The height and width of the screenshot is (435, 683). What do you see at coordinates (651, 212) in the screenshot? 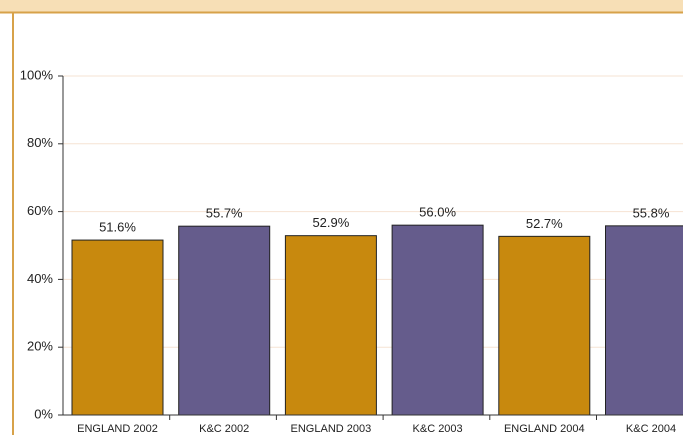
I see `value-label: 55.8%` at bounding box center [651, 212].